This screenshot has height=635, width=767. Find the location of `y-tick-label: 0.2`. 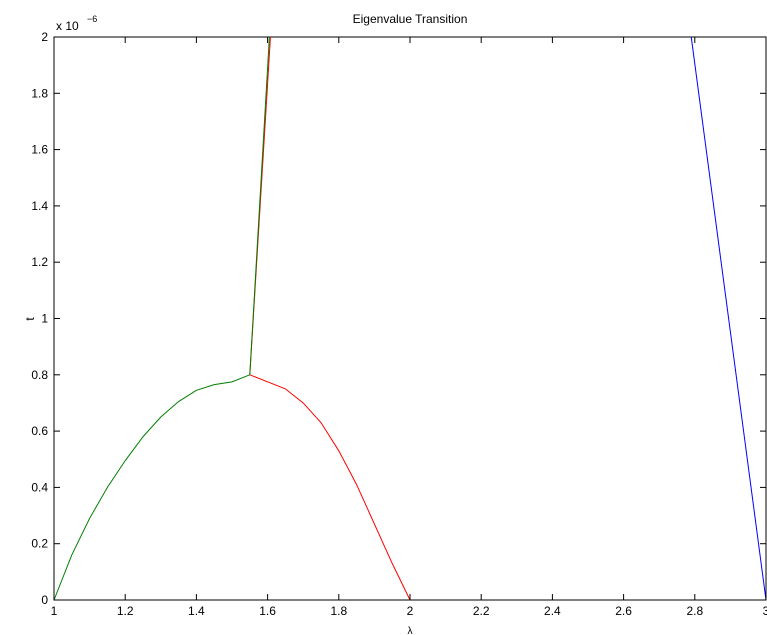

y-tick-label: 0.2 is located at coordinates (39, 544).